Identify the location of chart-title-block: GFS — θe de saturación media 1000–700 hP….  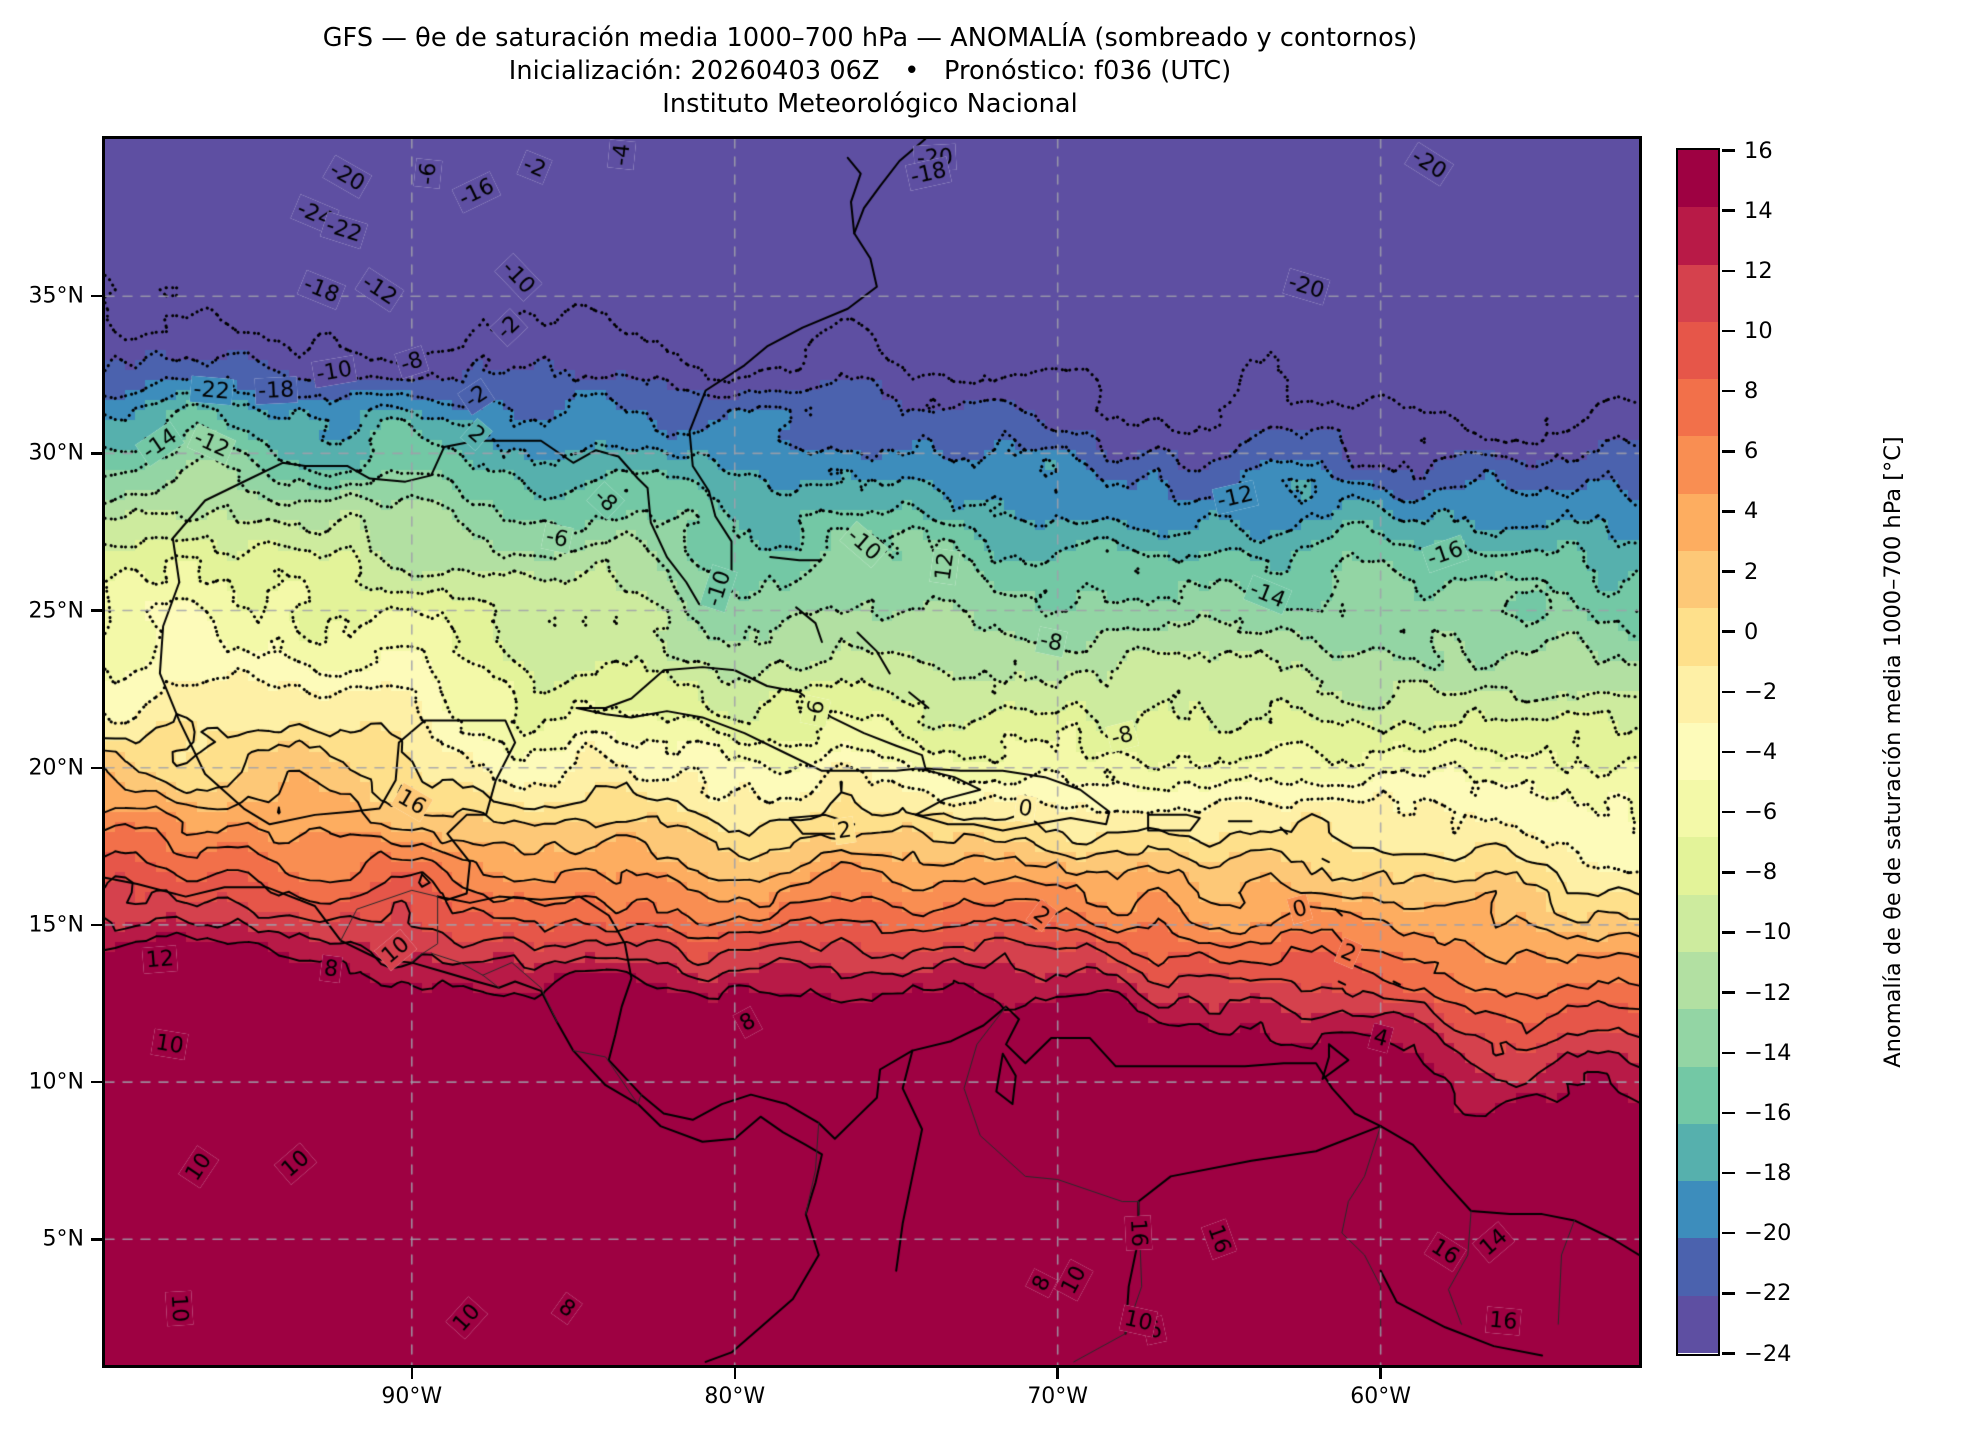
(870, 71).